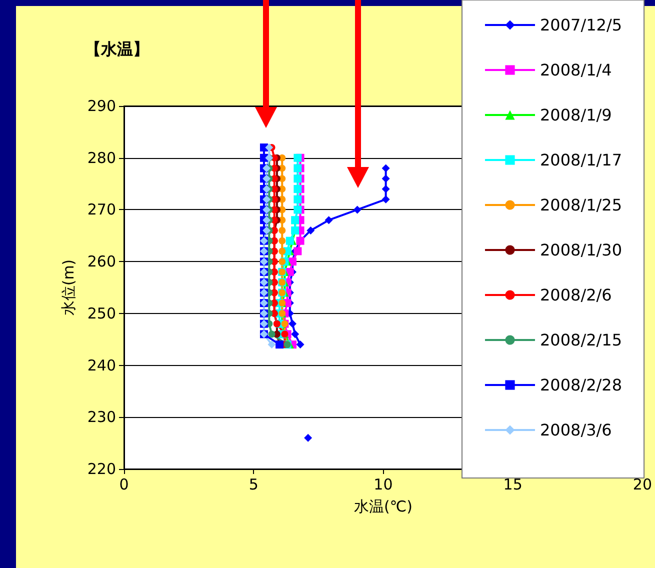 The height and width of the screenshot is (568, 655). What do you see at coordinates (101, 209) in the screenshot?
I see `y-tick-label: 270` at bounding box center [101, 209].